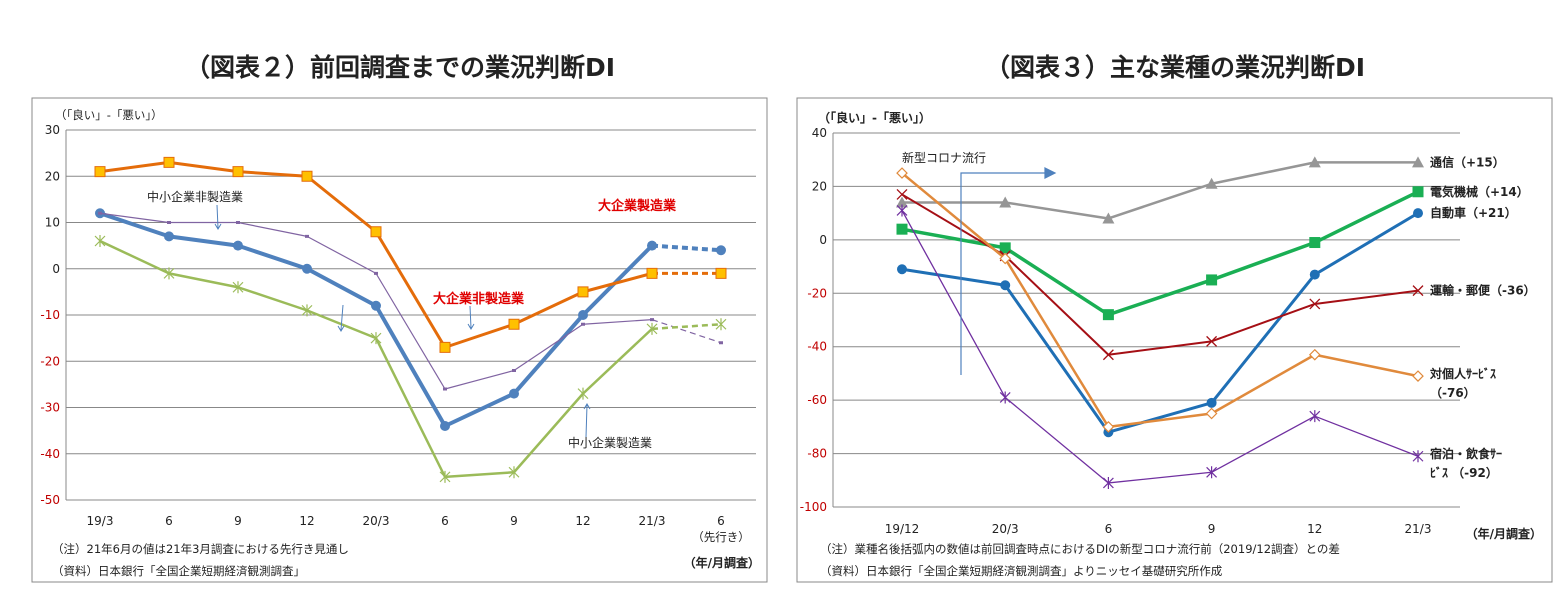 This screenshot has width=1564, height=612. Describe the element at coordinates (1483, 290) in the screenshot. I see `series-label: 運輸・郵便（-36）` at that location.